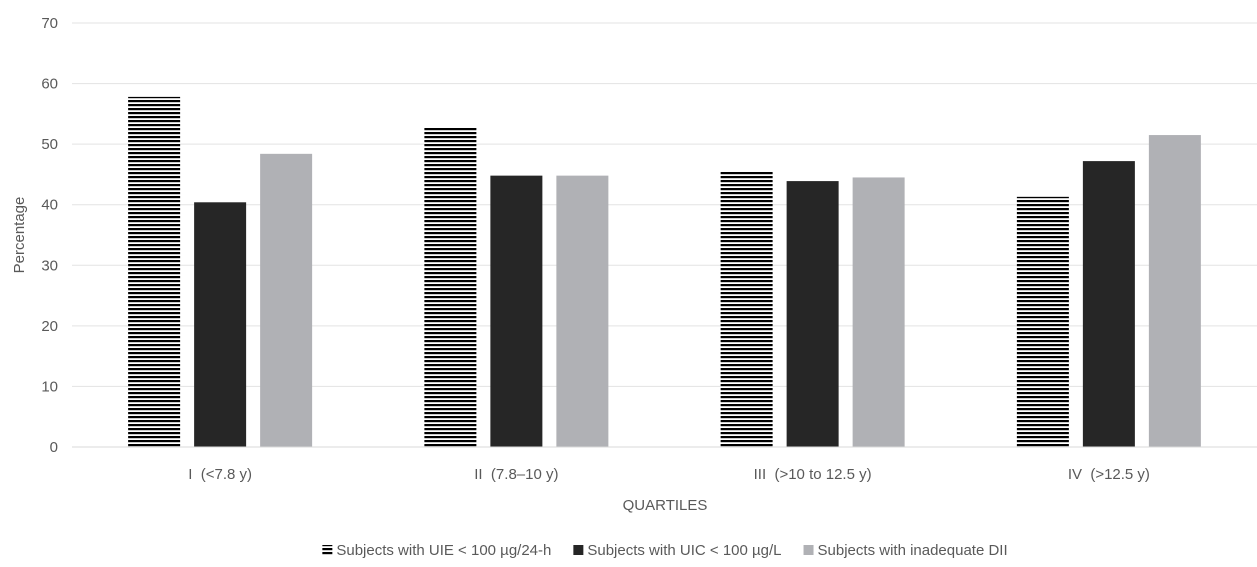  I want to click on y-tick-label: 10, so click(49, 386).